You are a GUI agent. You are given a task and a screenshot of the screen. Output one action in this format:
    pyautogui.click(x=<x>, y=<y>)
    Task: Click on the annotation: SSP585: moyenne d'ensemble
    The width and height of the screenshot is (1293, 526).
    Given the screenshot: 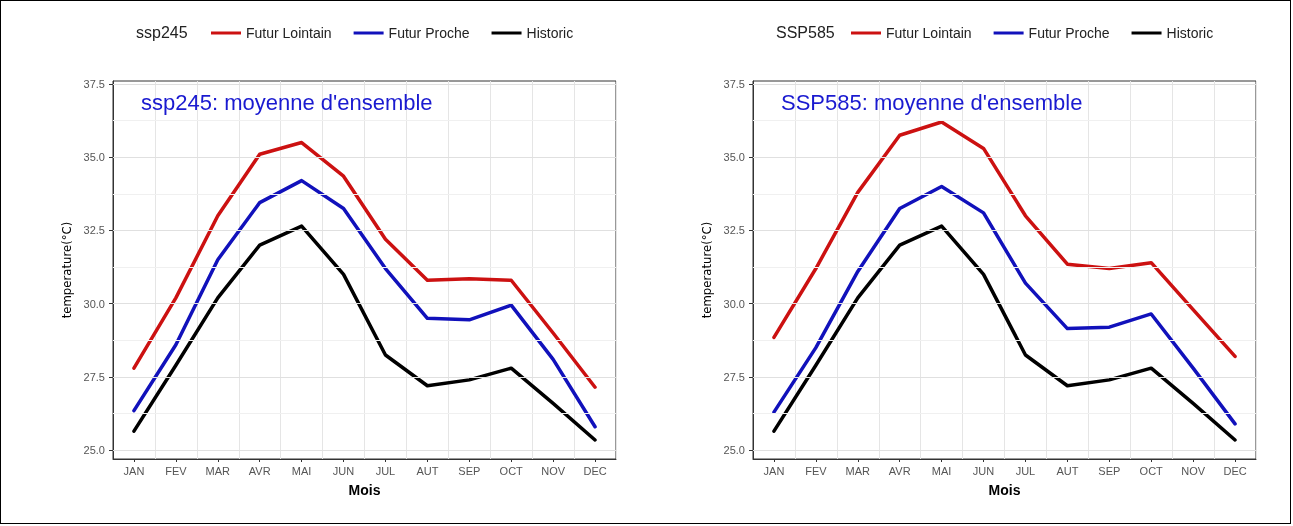 What is the action you would take?
    pyautogui.click(x=932, y=102)
    